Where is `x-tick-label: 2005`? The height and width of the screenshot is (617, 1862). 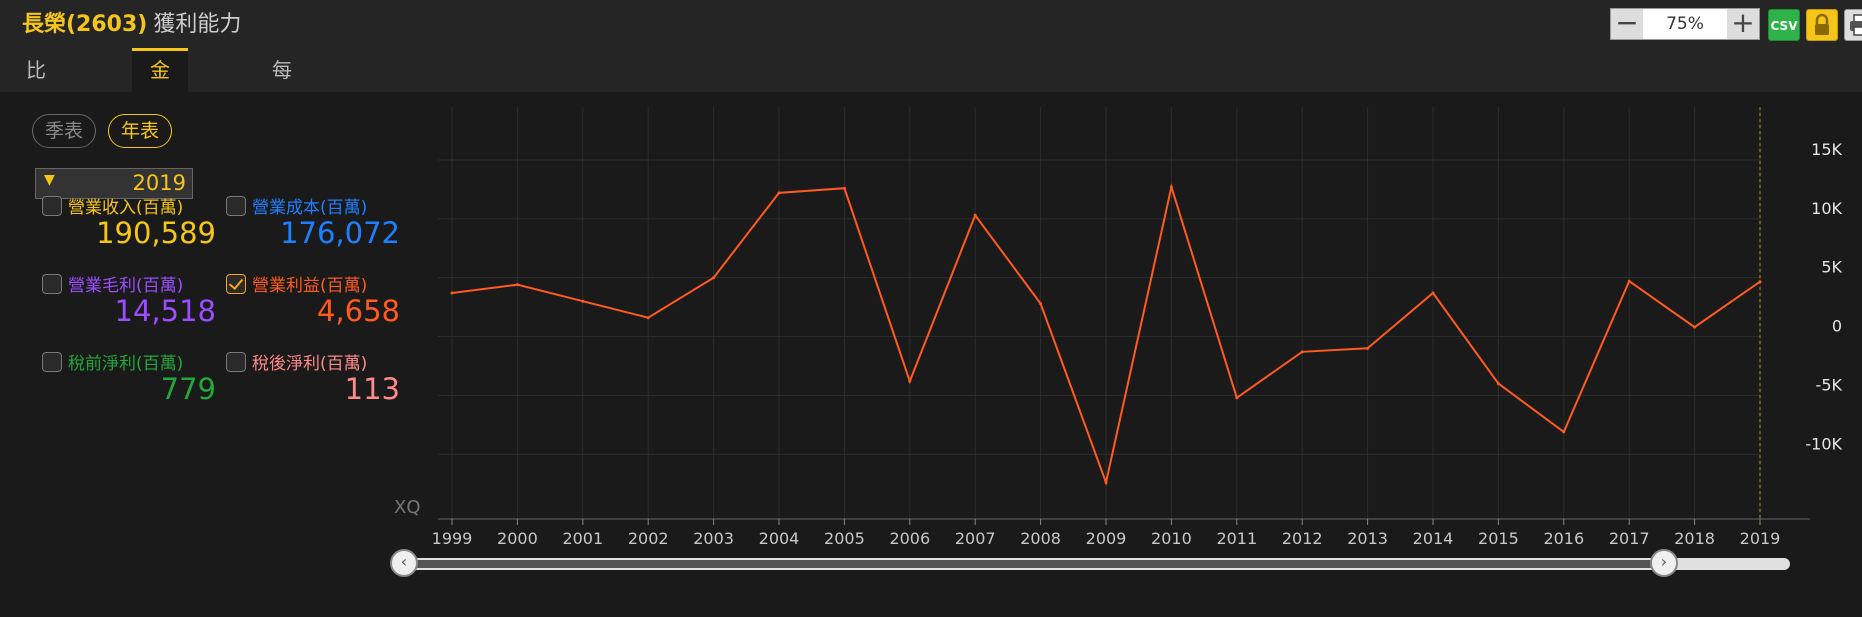 x-tick-label: 2005 is located at coordinates (844, 538).